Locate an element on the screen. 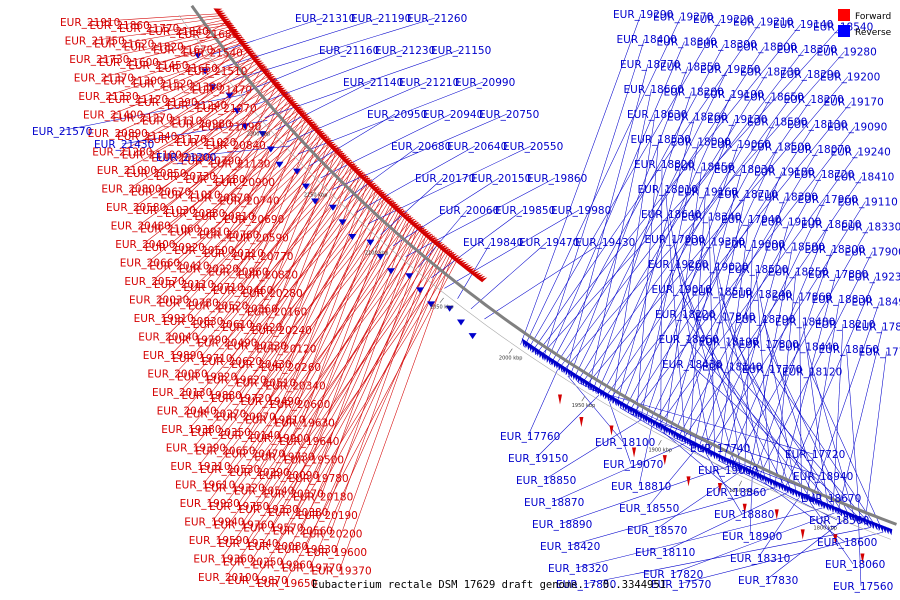 The height and width of the screenshot is (600, 900). gene-label: EUR_19320 is located at coordinates (235, 489).